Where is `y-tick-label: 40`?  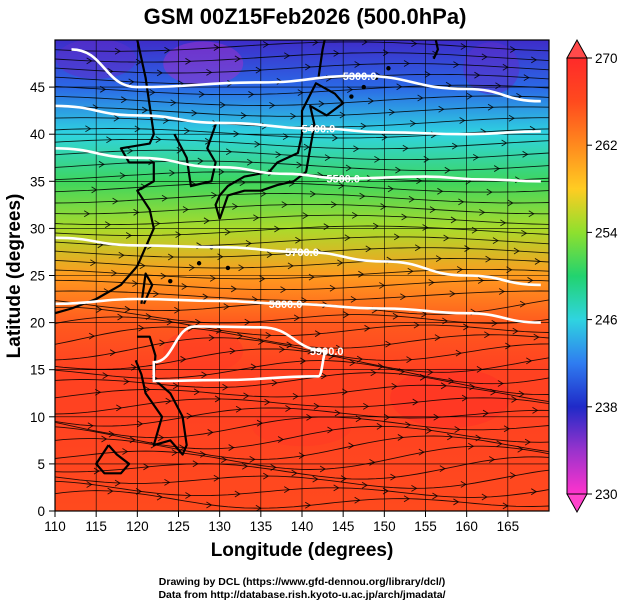
y-tick-label: 40 is located at coordinates (37, 134).